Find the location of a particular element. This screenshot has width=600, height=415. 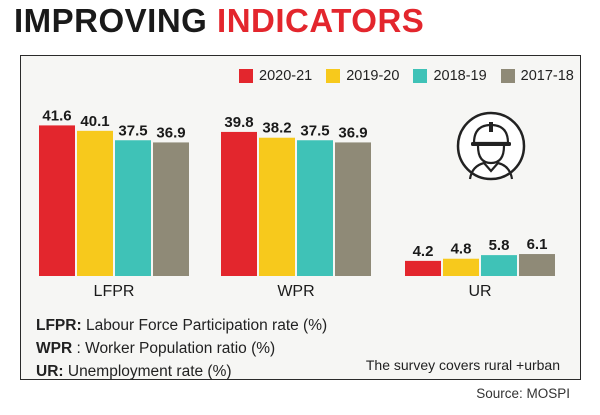

legend-label: 2020-21 is located at coordinates (286, 76).